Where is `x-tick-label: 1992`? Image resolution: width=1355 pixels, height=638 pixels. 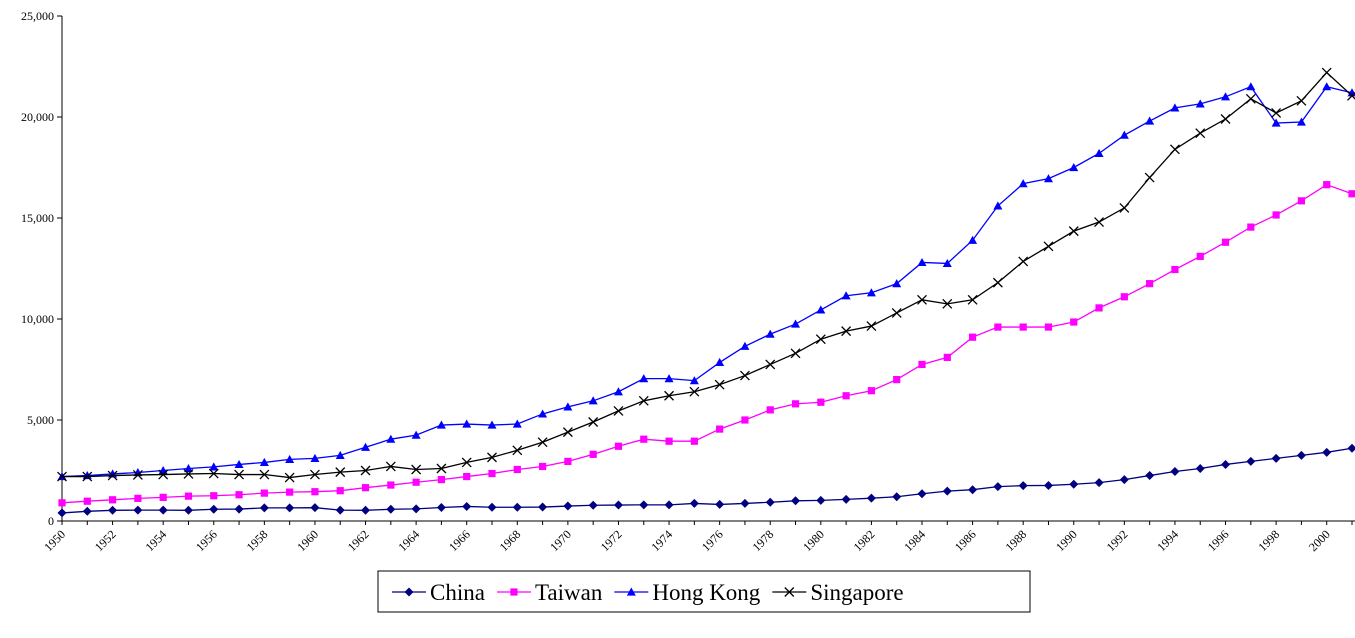 x-tick-label: 1992 is located at coordinates (1117, 540).